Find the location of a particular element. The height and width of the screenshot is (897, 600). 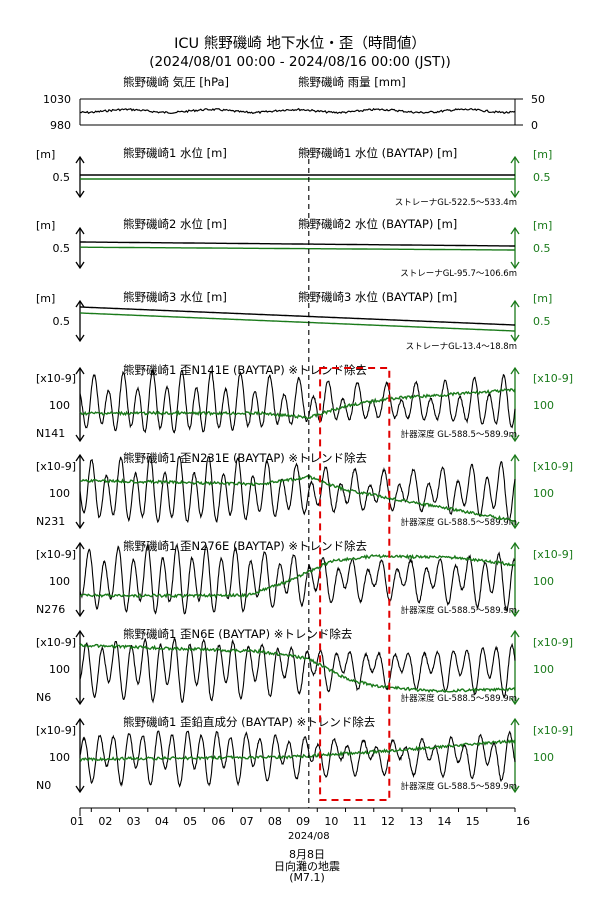

right-unit-label: [m] is located at coordinates (542, 298).